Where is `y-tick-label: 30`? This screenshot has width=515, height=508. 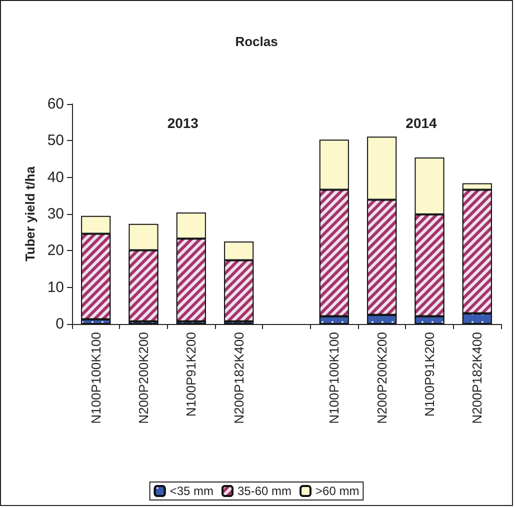
y-tick-label: 30 is located at coordinates (55, 214).